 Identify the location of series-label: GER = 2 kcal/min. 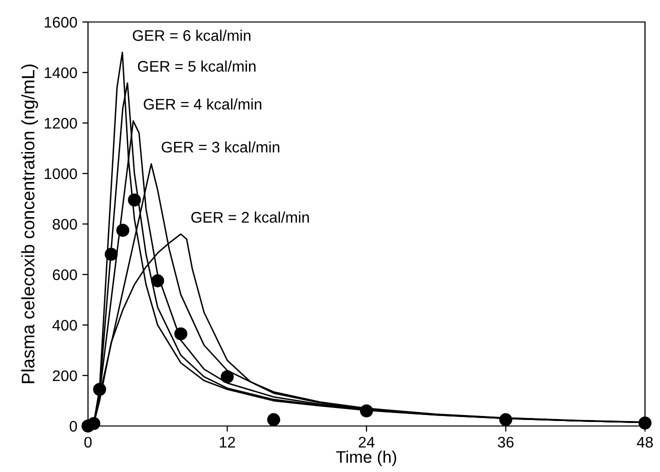
(250, 217).